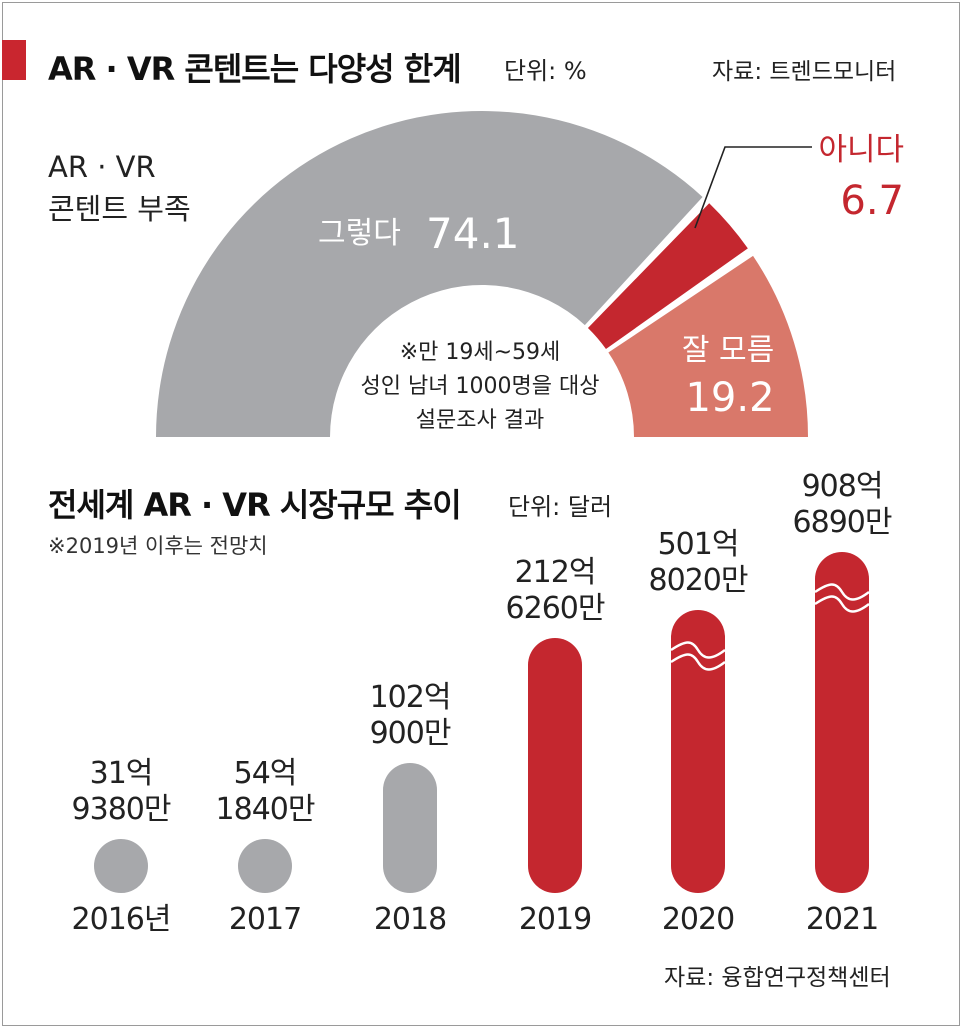 The image size is (964, 1030). I want to click on slice-unknown-value: 19.2, so click(729, 398).